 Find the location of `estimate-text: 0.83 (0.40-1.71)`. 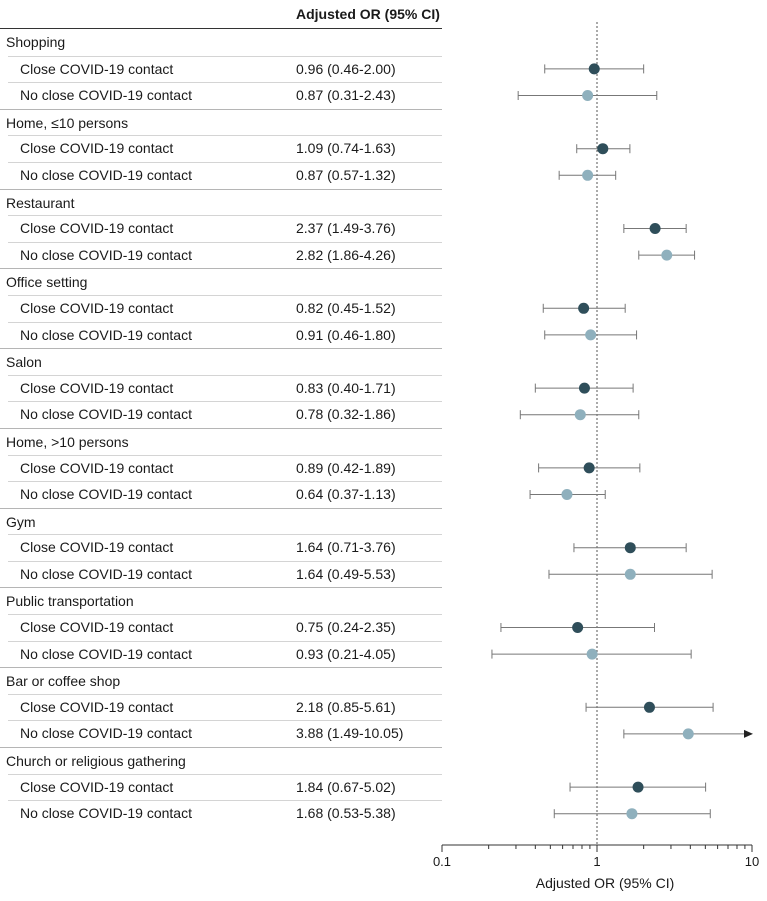

estimate-text: 0.83 (0.40-1.71) is located at coordinates (346, 387).